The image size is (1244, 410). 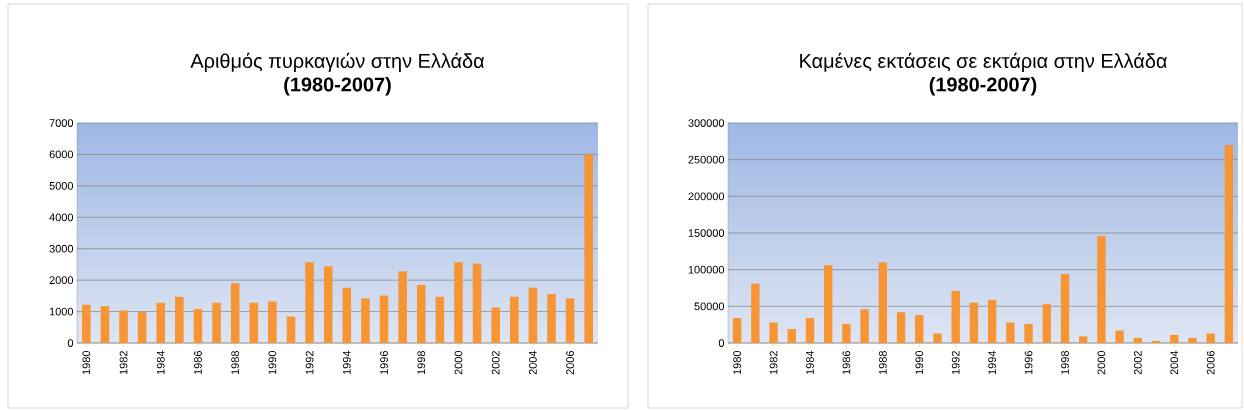 I want to click on y-tick-label: 7000, so click(x=61, y=123).